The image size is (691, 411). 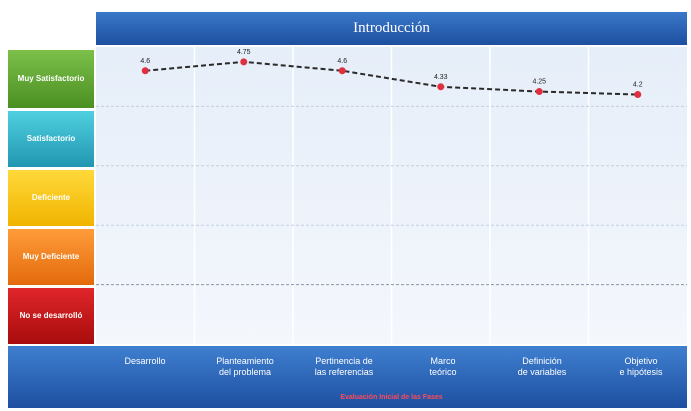 What do you see at coordinates (145, 361) in the screenshot?
I see `x-tick-desarrollo: Desarrollo` at bounding box center [145, 361].